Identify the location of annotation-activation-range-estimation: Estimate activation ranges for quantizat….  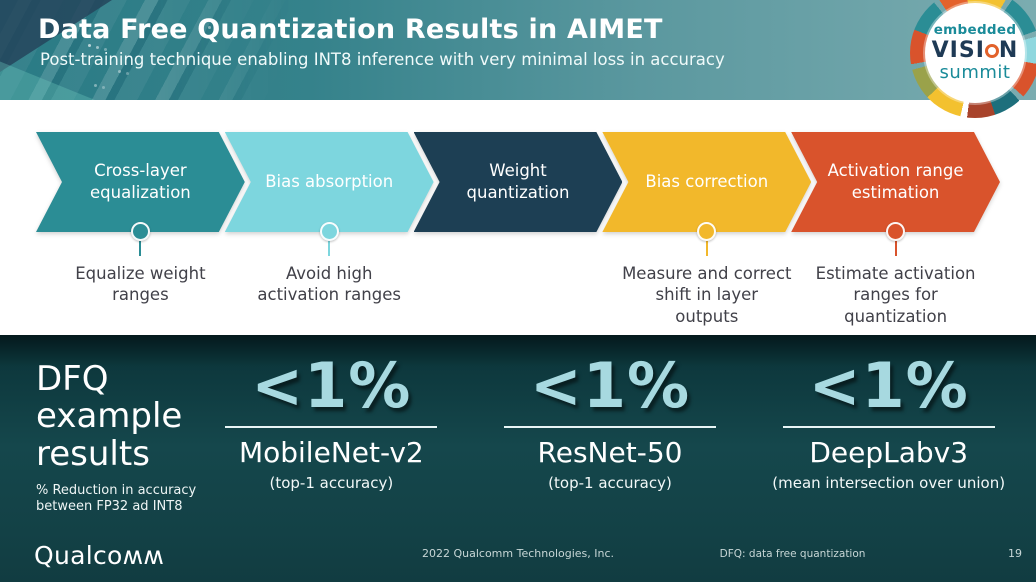
(895, 274).